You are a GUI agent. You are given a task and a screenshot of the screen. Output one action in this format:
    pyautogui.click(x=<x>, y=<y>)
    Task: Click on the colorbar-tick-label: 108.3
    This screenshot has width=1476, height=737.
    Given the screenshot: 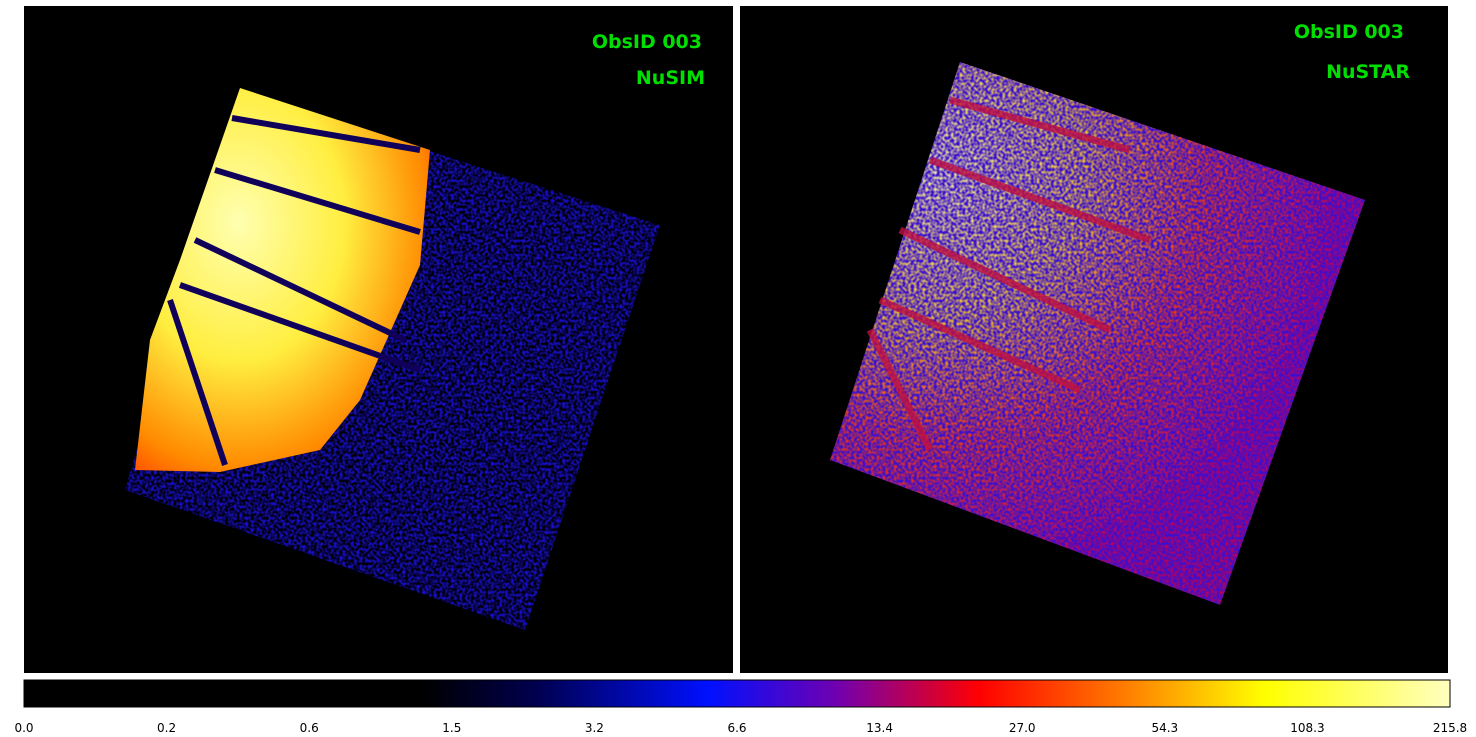 What is the action you would take?
    pyautogui.click(x=1307, y=728)
    